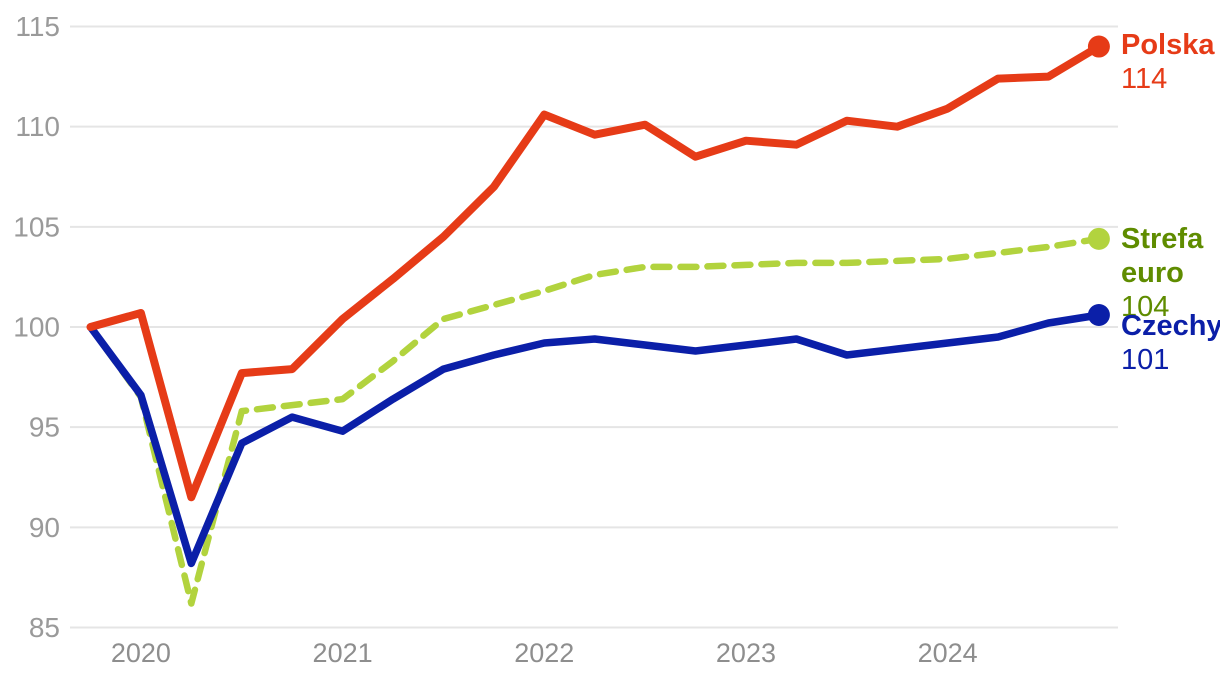 This screenshot has width=1220, height=684. I want to click on y-axis-tick-label: 115, so click(37, 26).